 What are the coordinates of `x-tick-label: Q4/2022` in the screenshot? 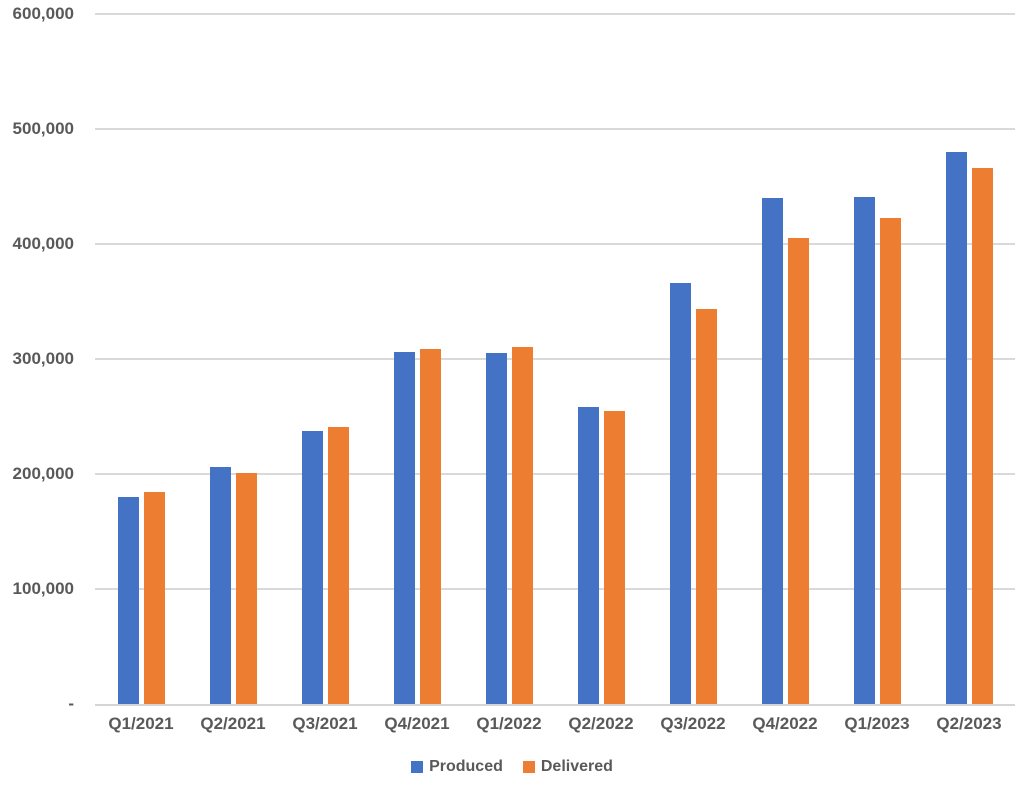 It's located at (785, 723).